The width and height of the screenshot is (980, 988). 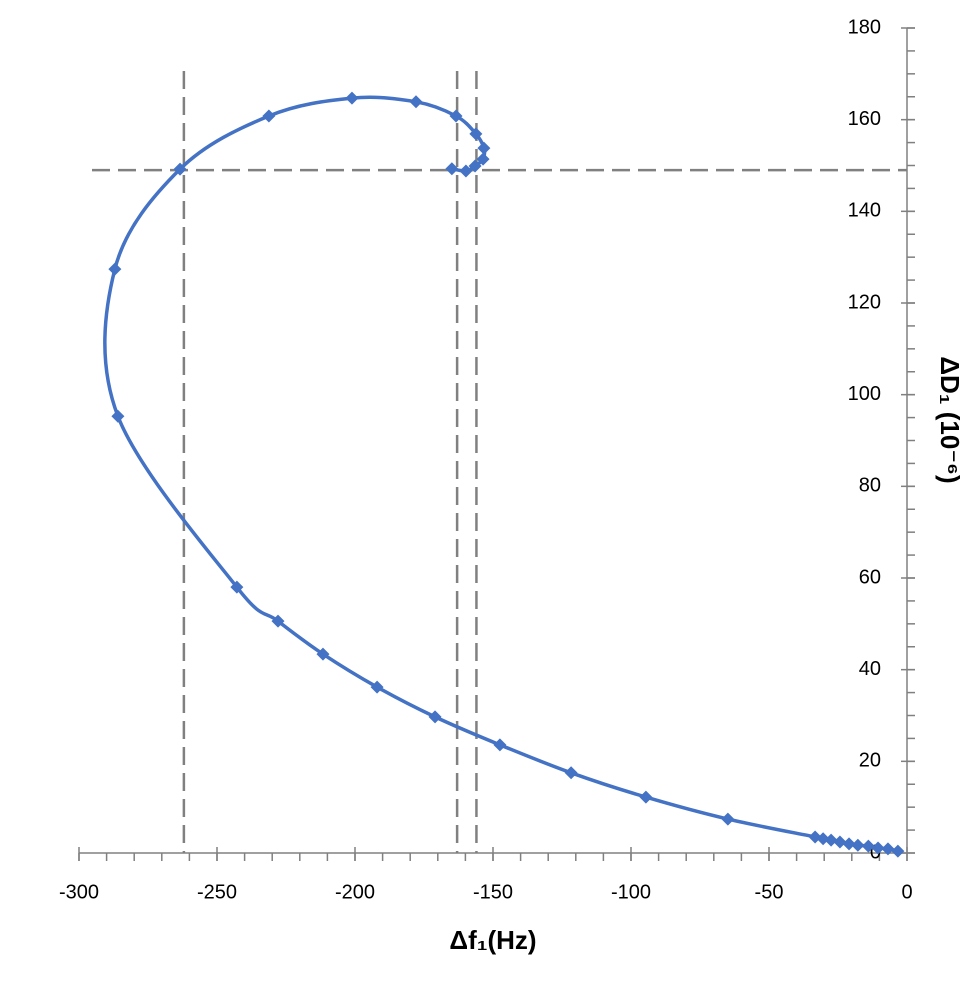 I want to click on x-tick-label: -50, so click(x=769, y=892).